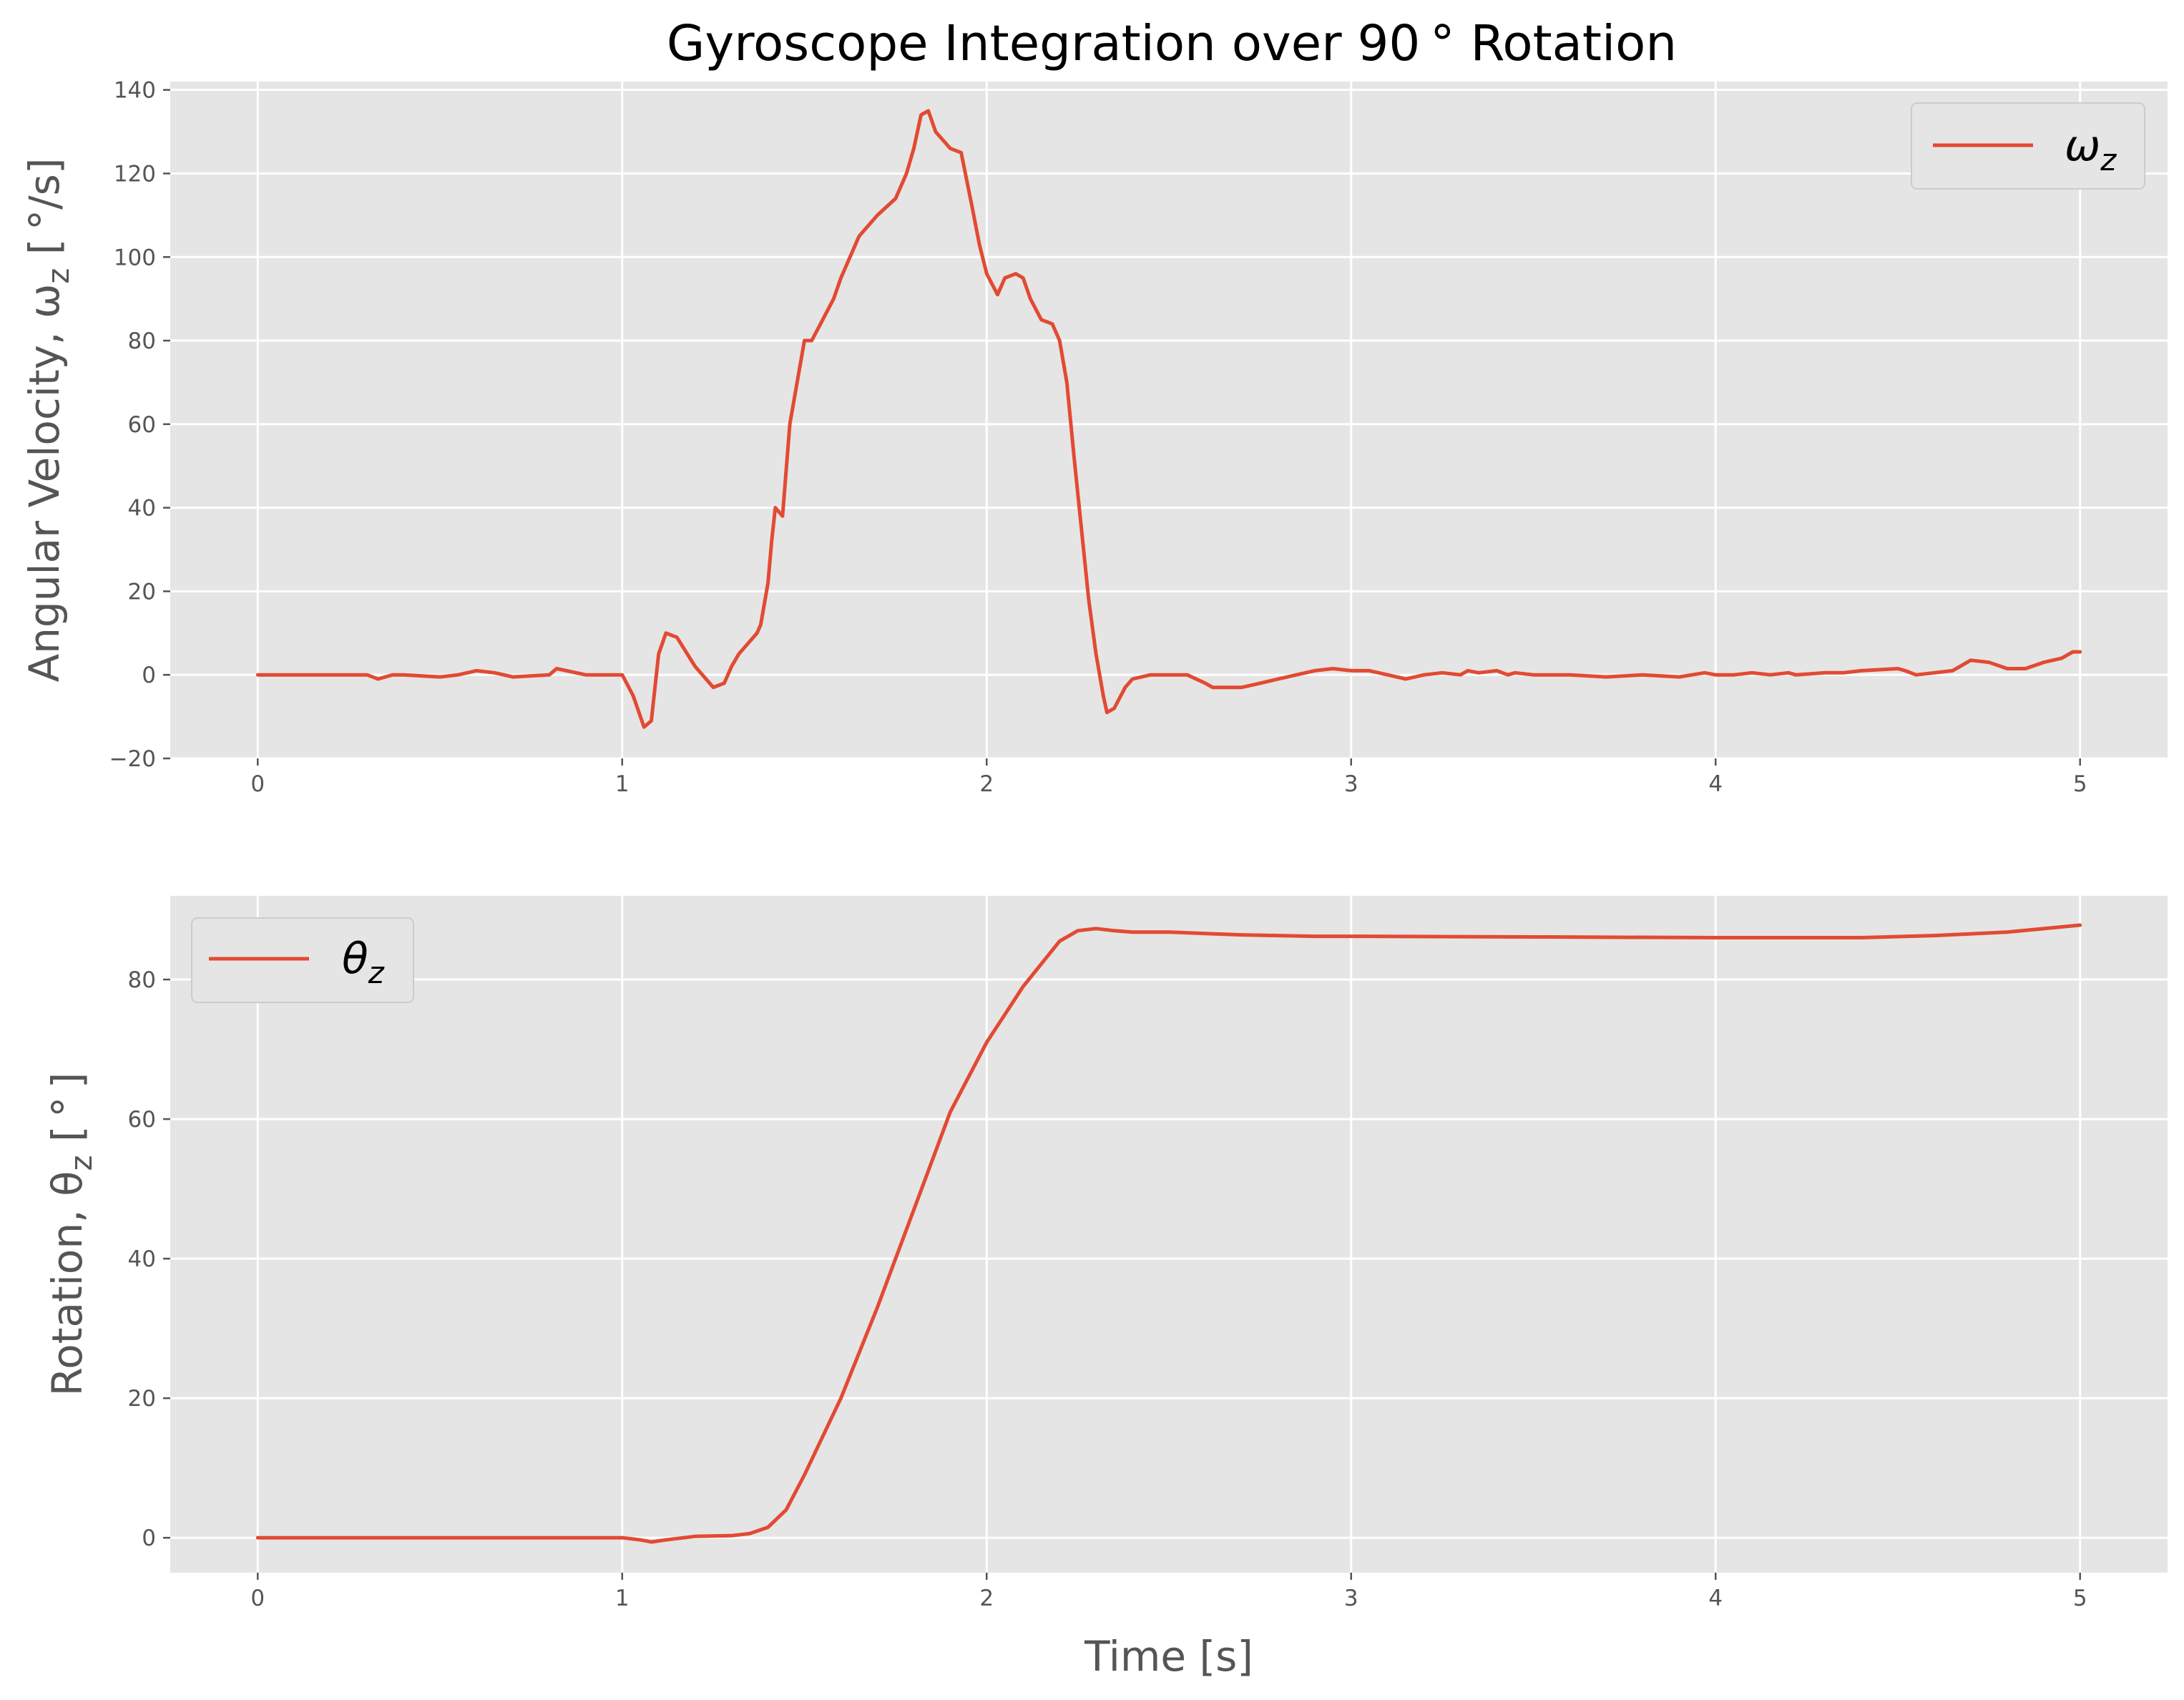 This screenshot has height=1700, width=2184. Describe the element at coordinates (302, 960) in the screenshot. I see `legend: θz` at that location.